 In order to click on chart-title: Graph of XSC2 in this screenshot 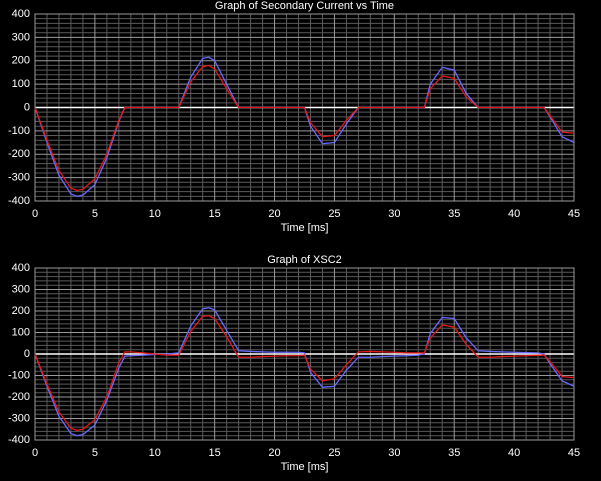, I will do `click(304, 260)`.